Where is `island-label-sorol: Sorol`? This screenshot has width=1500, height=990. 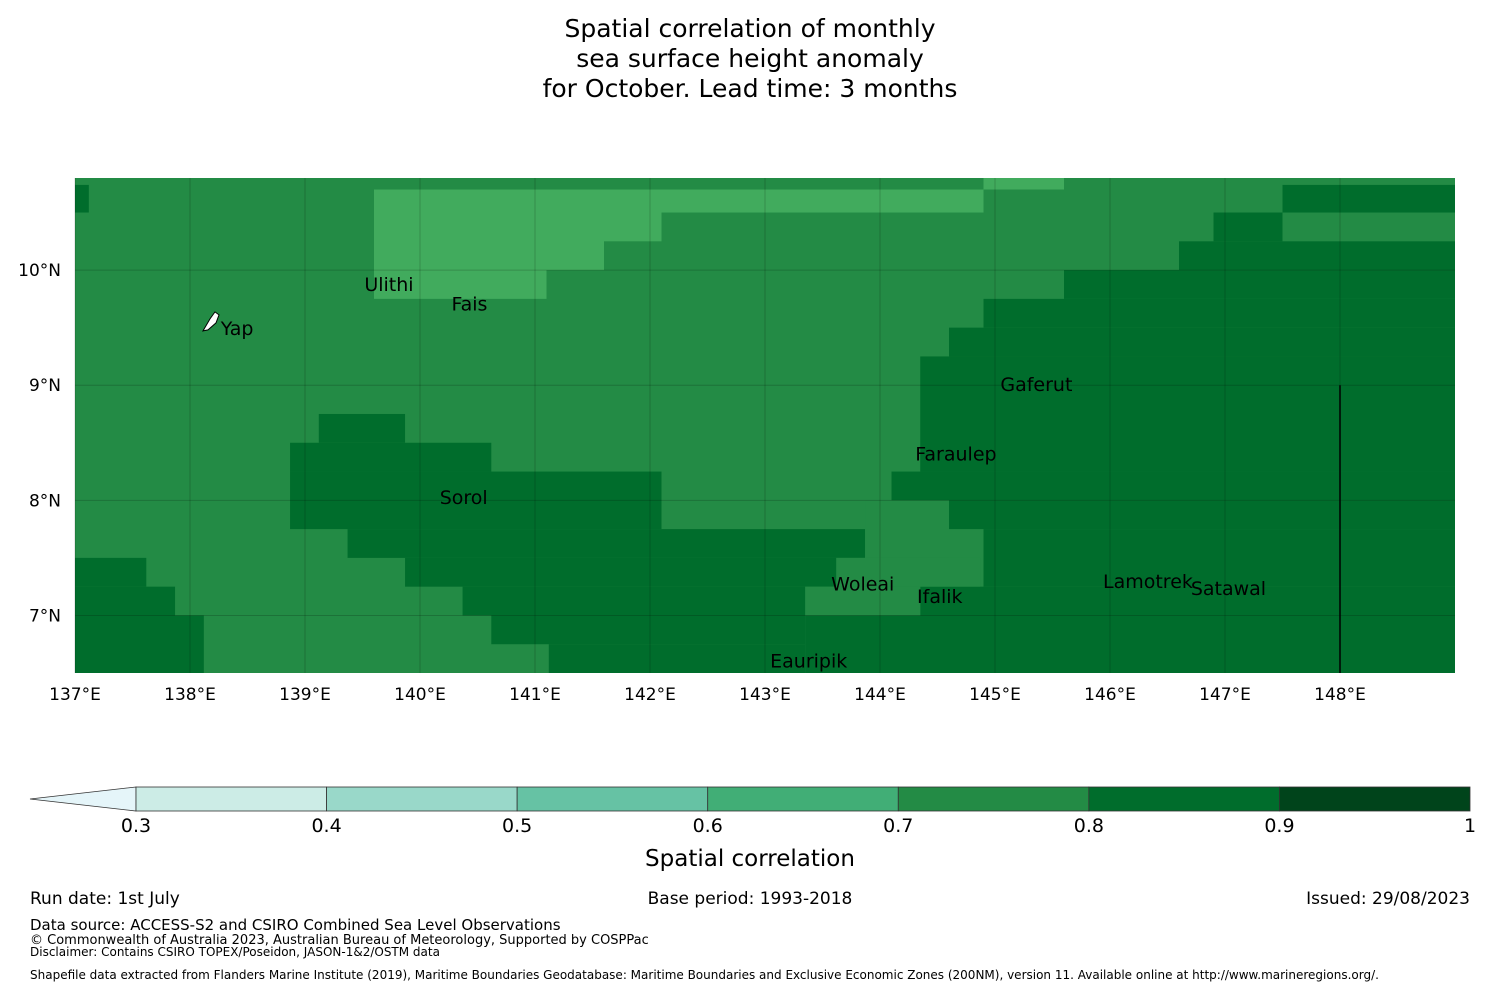 island-label-sorol: Sorol is located at coordinates (464, 498).